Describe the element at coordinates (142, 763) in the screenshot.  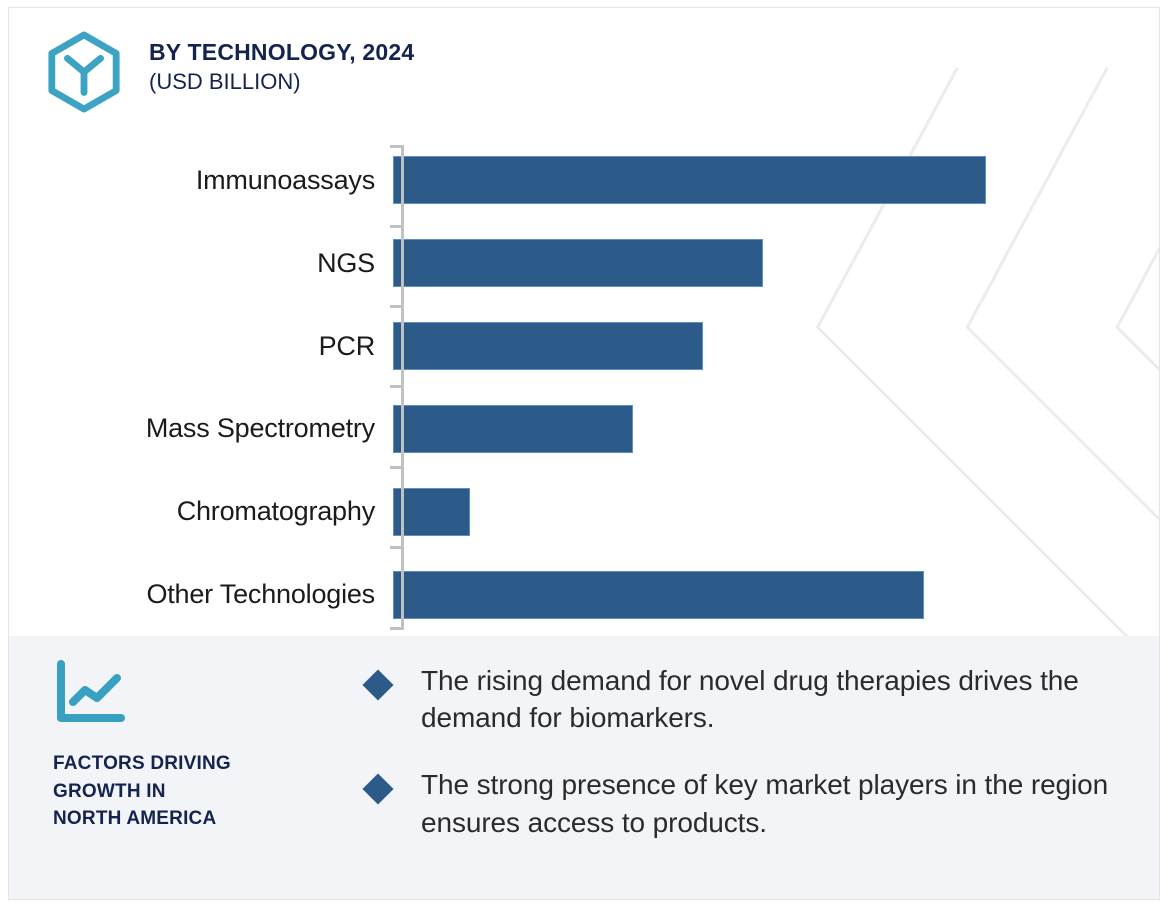
I see `heading-line-1: FACTORS DRIVING` at that location.